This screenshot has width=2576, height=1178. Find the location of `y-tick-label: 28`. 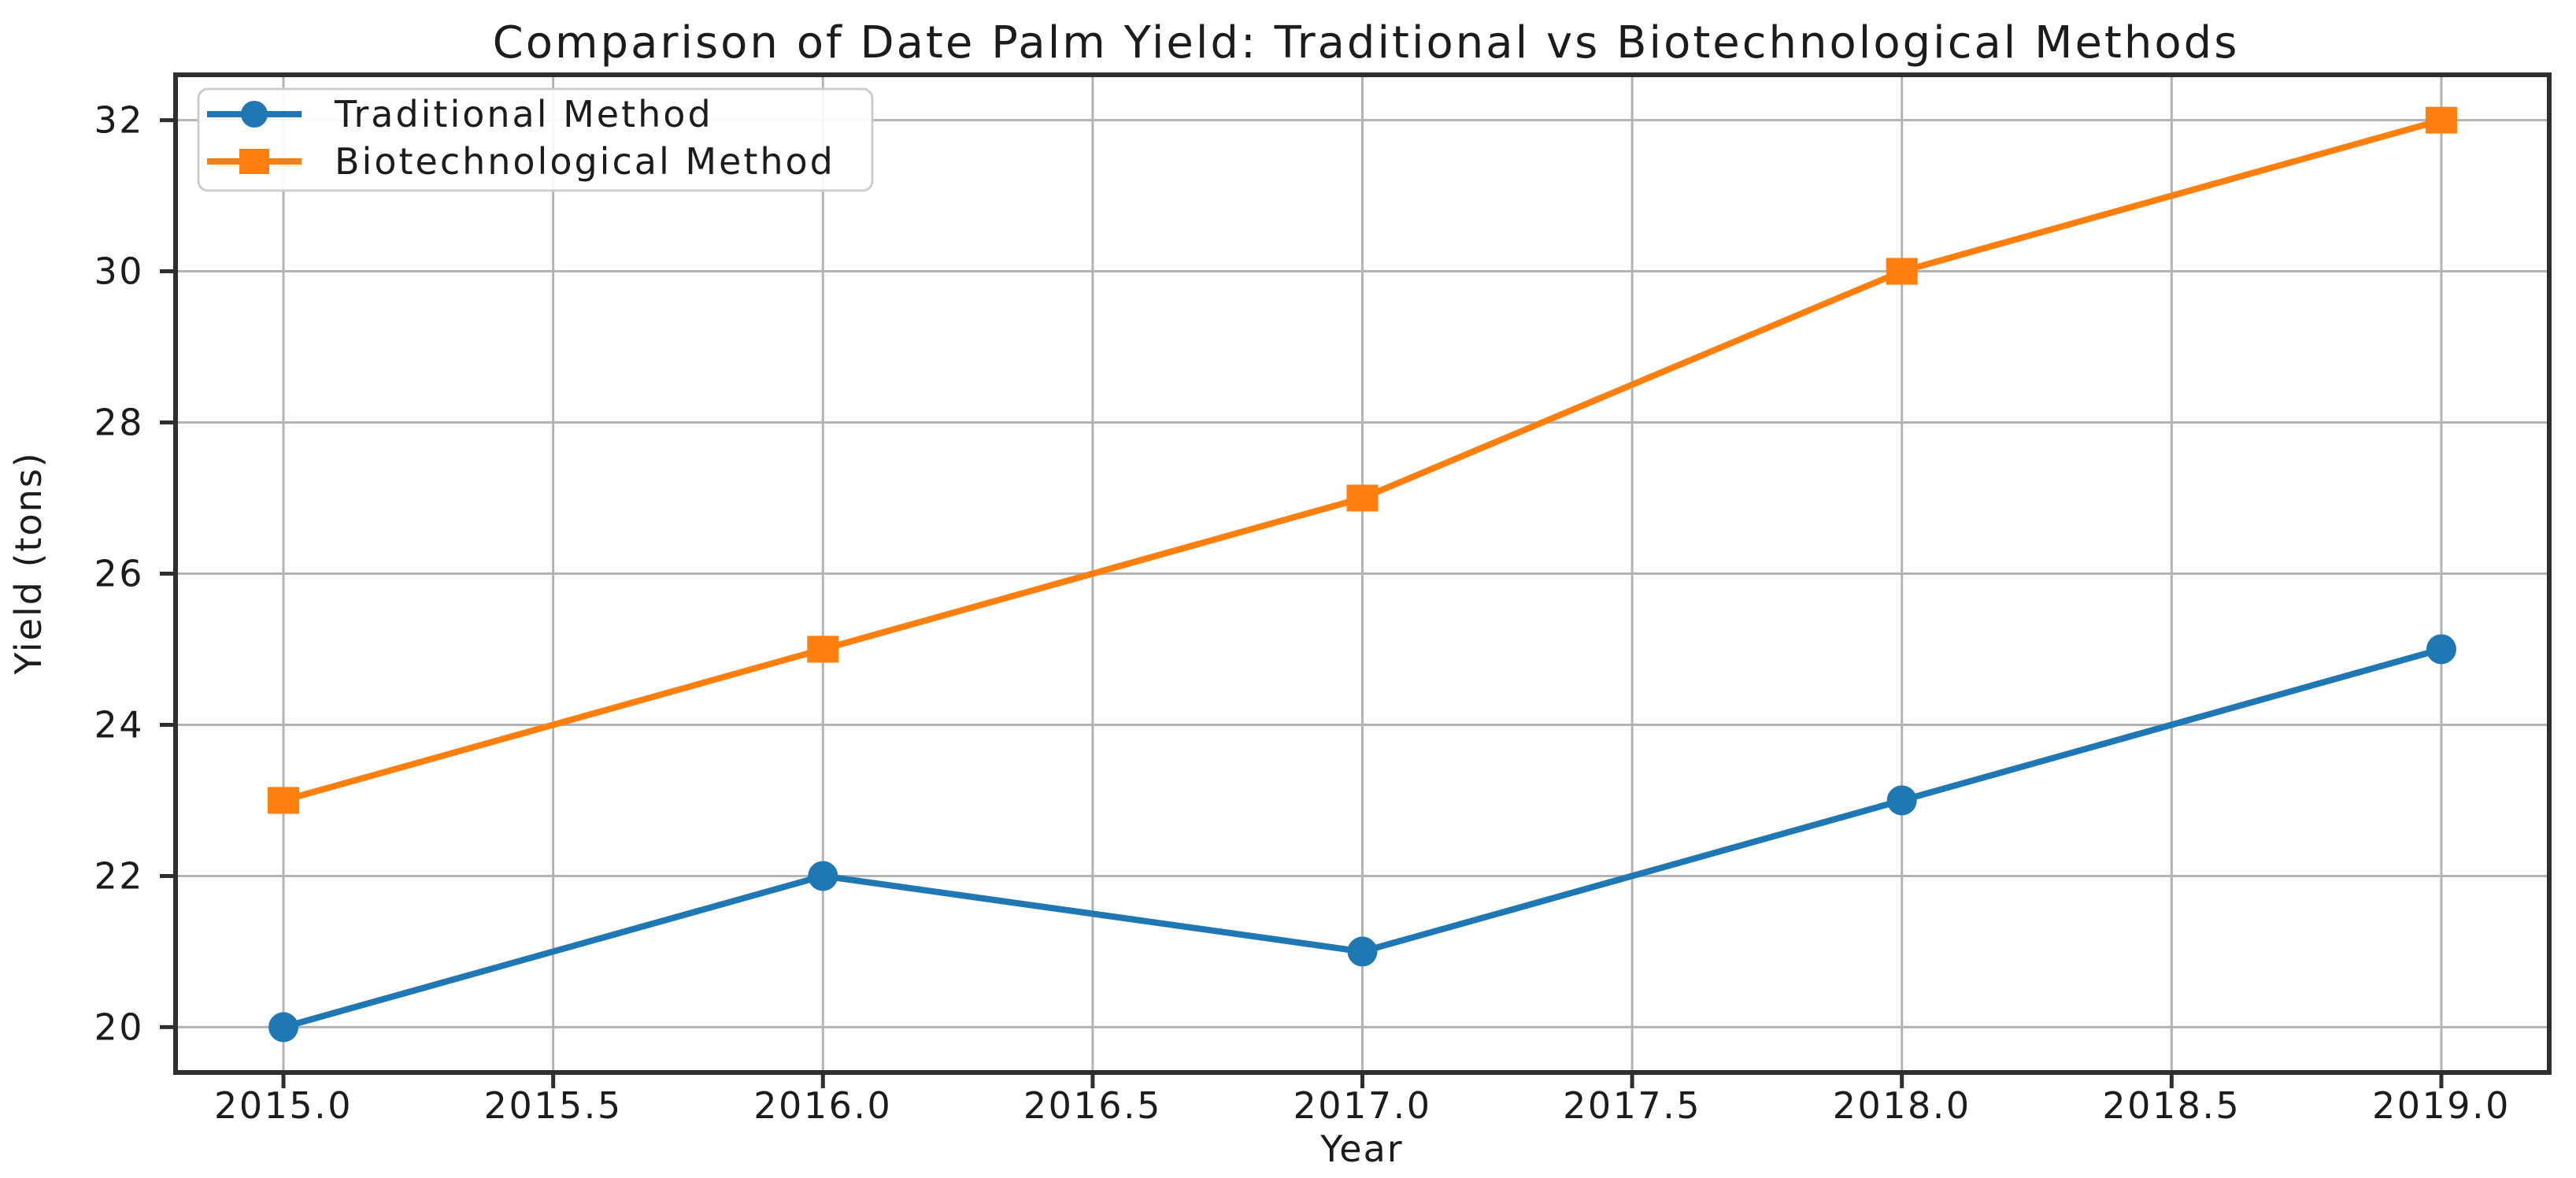

y-tick-label: 28 is located at coordinates (119, 423).